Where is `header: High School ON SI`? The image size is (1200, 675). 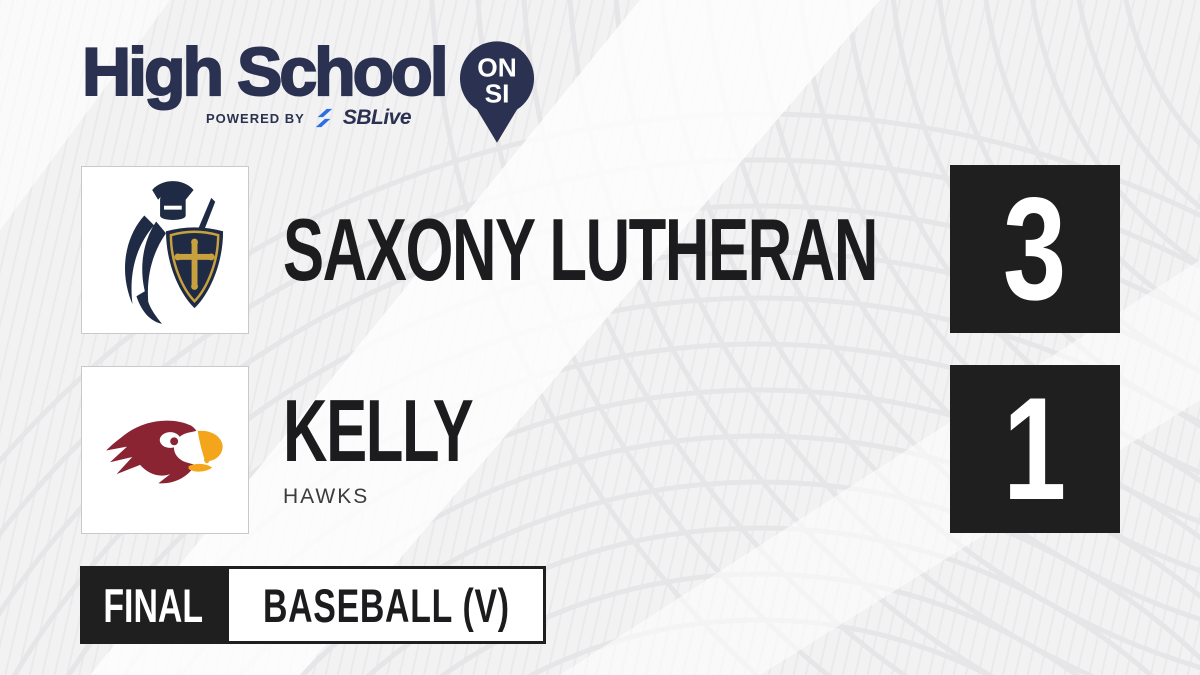
header: High School ON SI is located at coordinates (308, 89).